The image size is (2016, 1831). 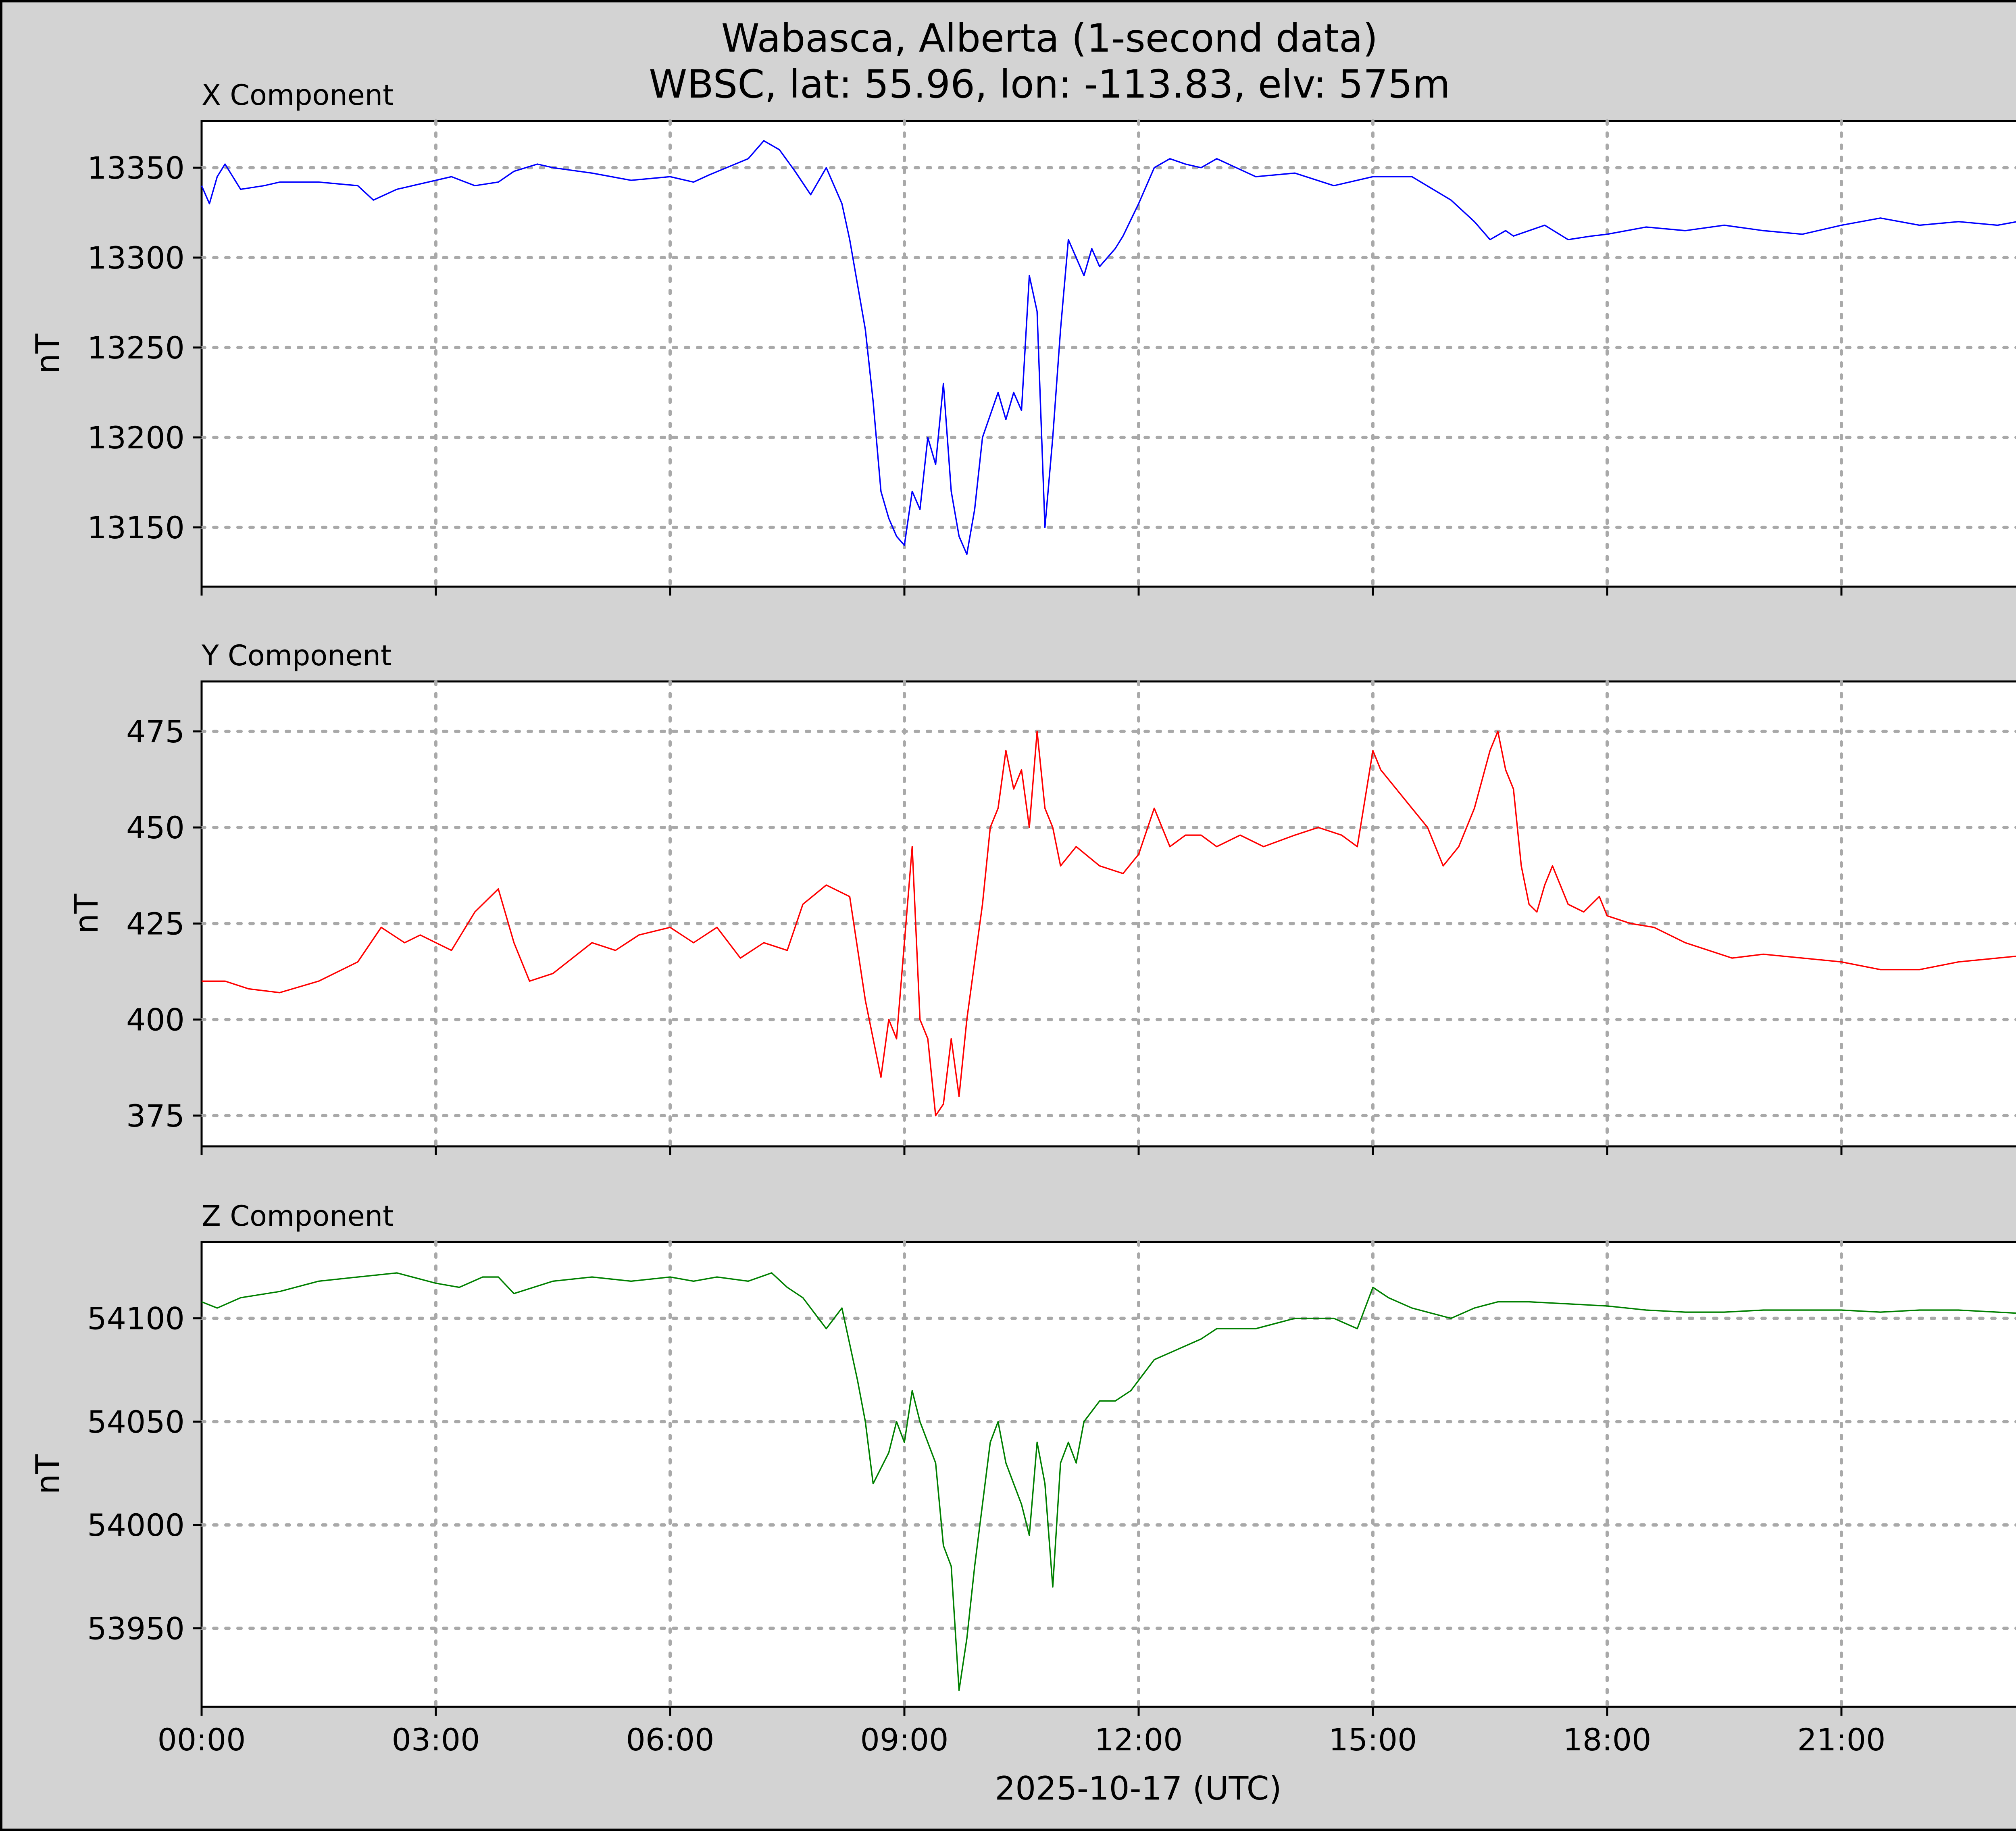 What do you see at coordinates (1138, 1740) in the screenshot?
I see `x-tick-label: 12:00` at bounding box center [1138, 1740].